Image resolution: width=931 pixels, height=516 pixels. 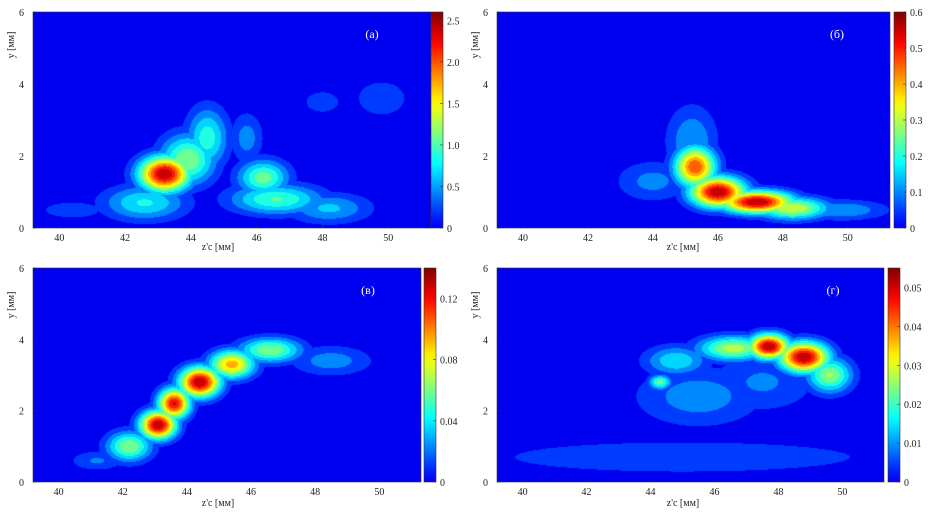 What do you see at coordinates (916, 121) in the screenshot?
I see `colorbar-tick-label: 0.3` at bounding box center [916, 121].